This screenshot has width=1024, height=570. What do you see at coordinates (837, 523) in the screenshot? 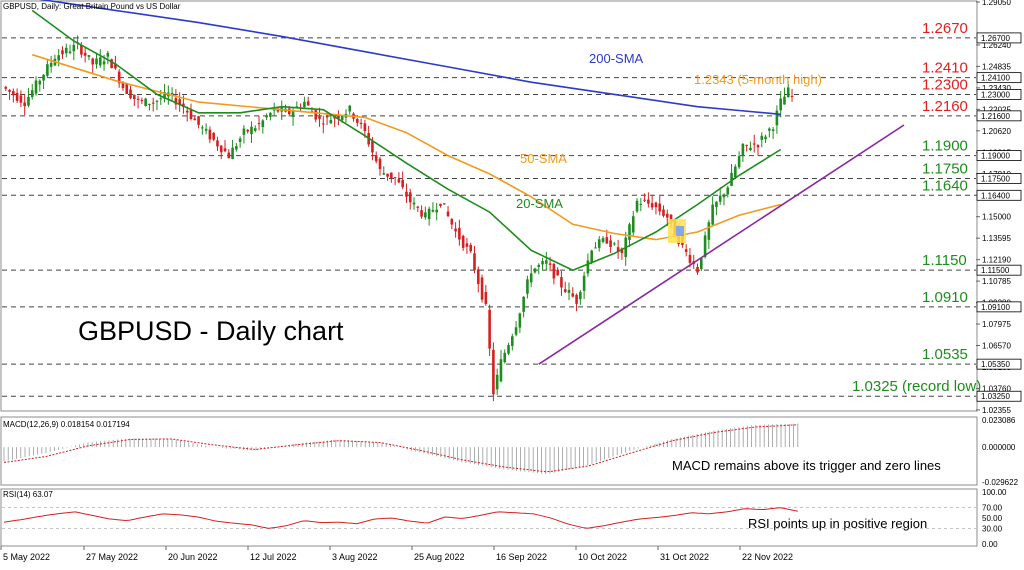
I see `rsi-annotation: RSI points up in positive region` at bounding box center [837, 523].